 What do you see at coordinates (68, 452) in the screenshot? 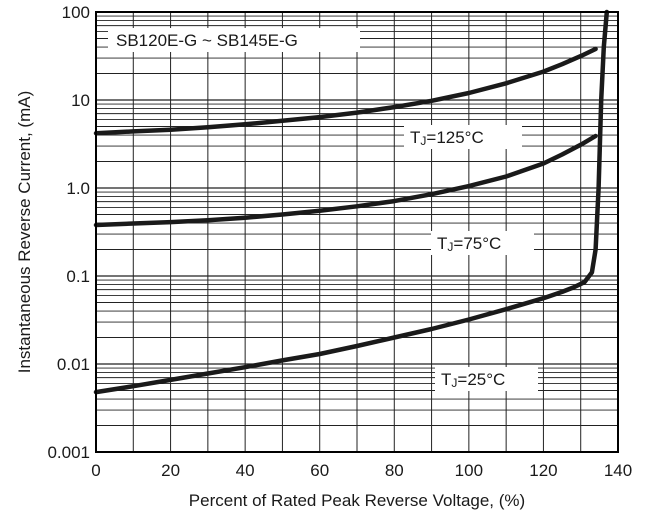
I see `y-tick-label: 0.001` at bounding box center [68, 452].